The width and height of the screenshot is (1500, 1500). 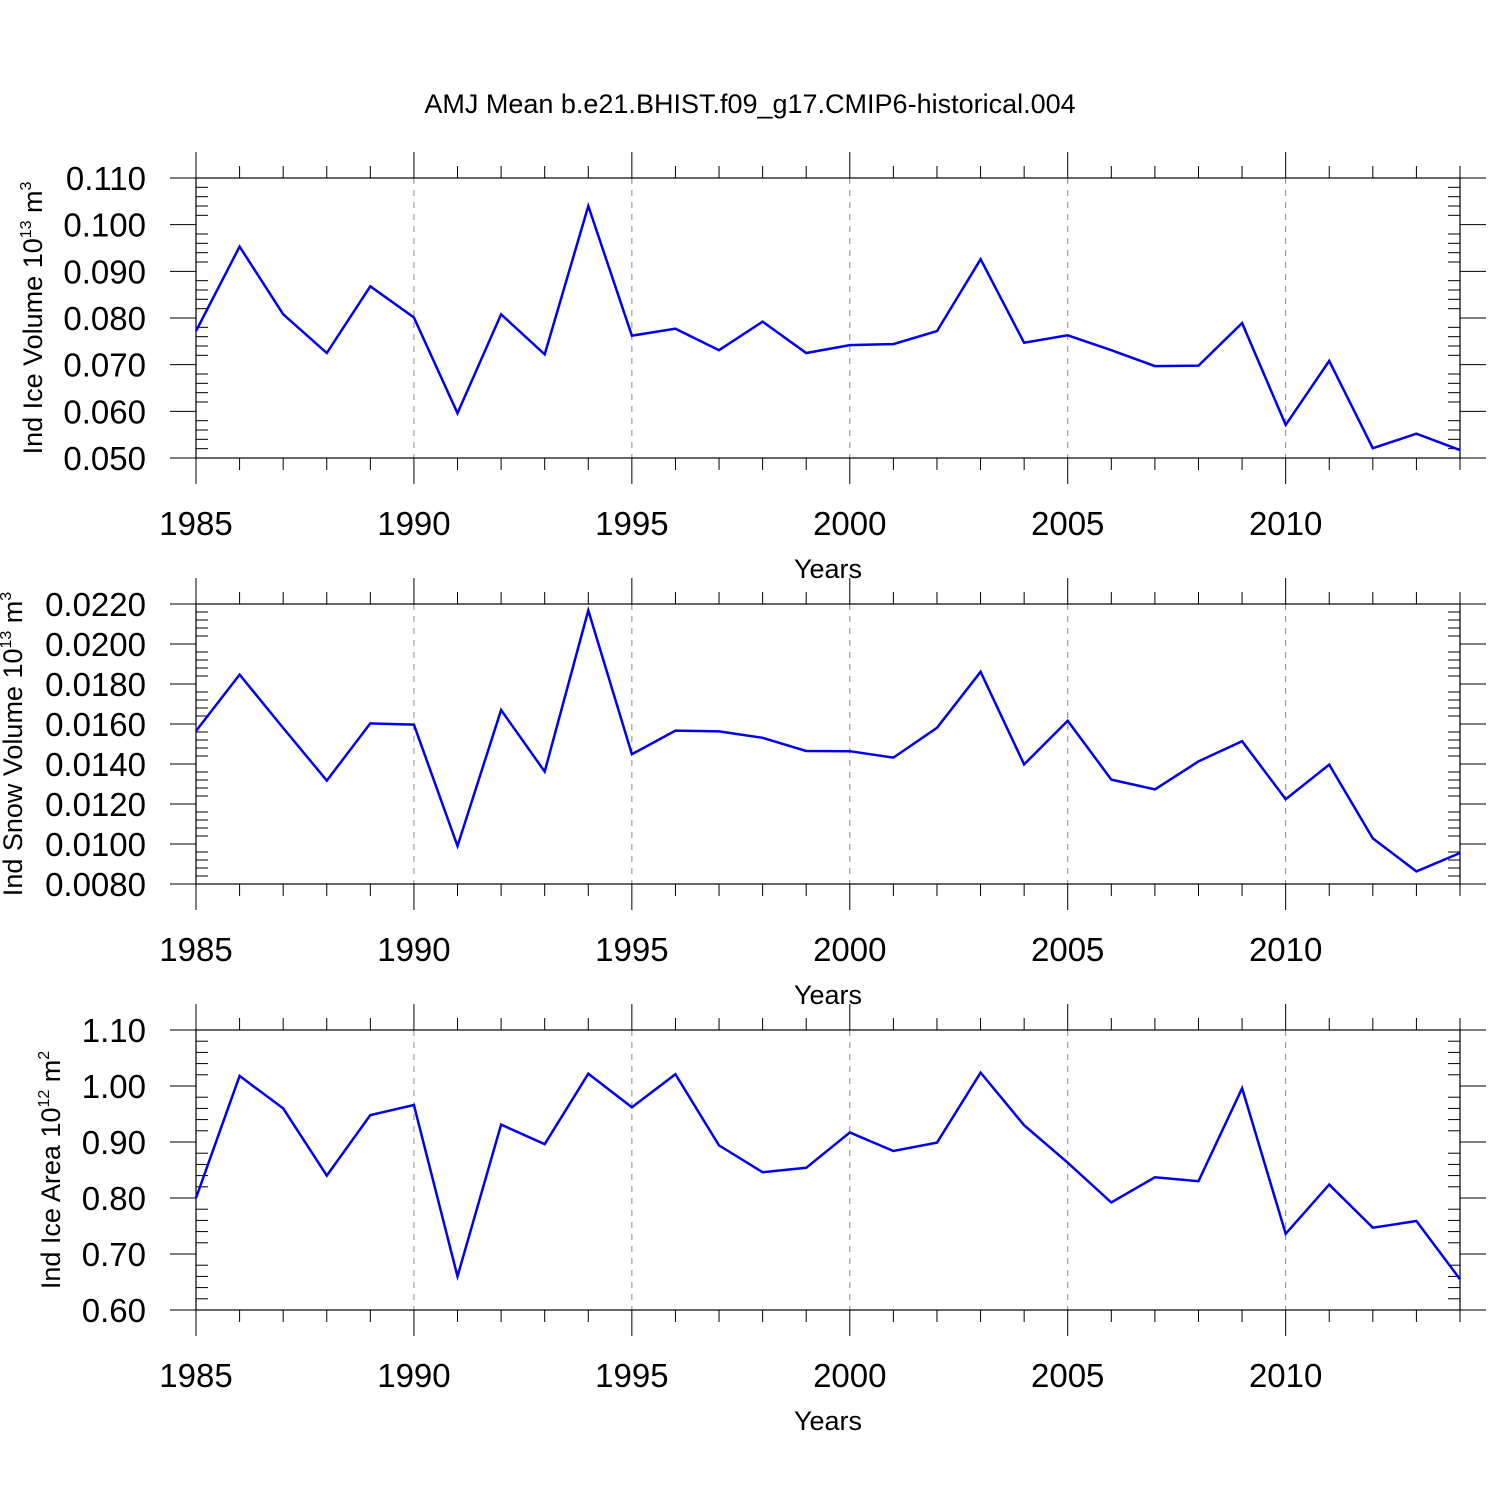 What do you see at coordinates (95, 604) in the screenshot?
I see `y-tick-label: 0.0220` at bounding box center [95, 604].